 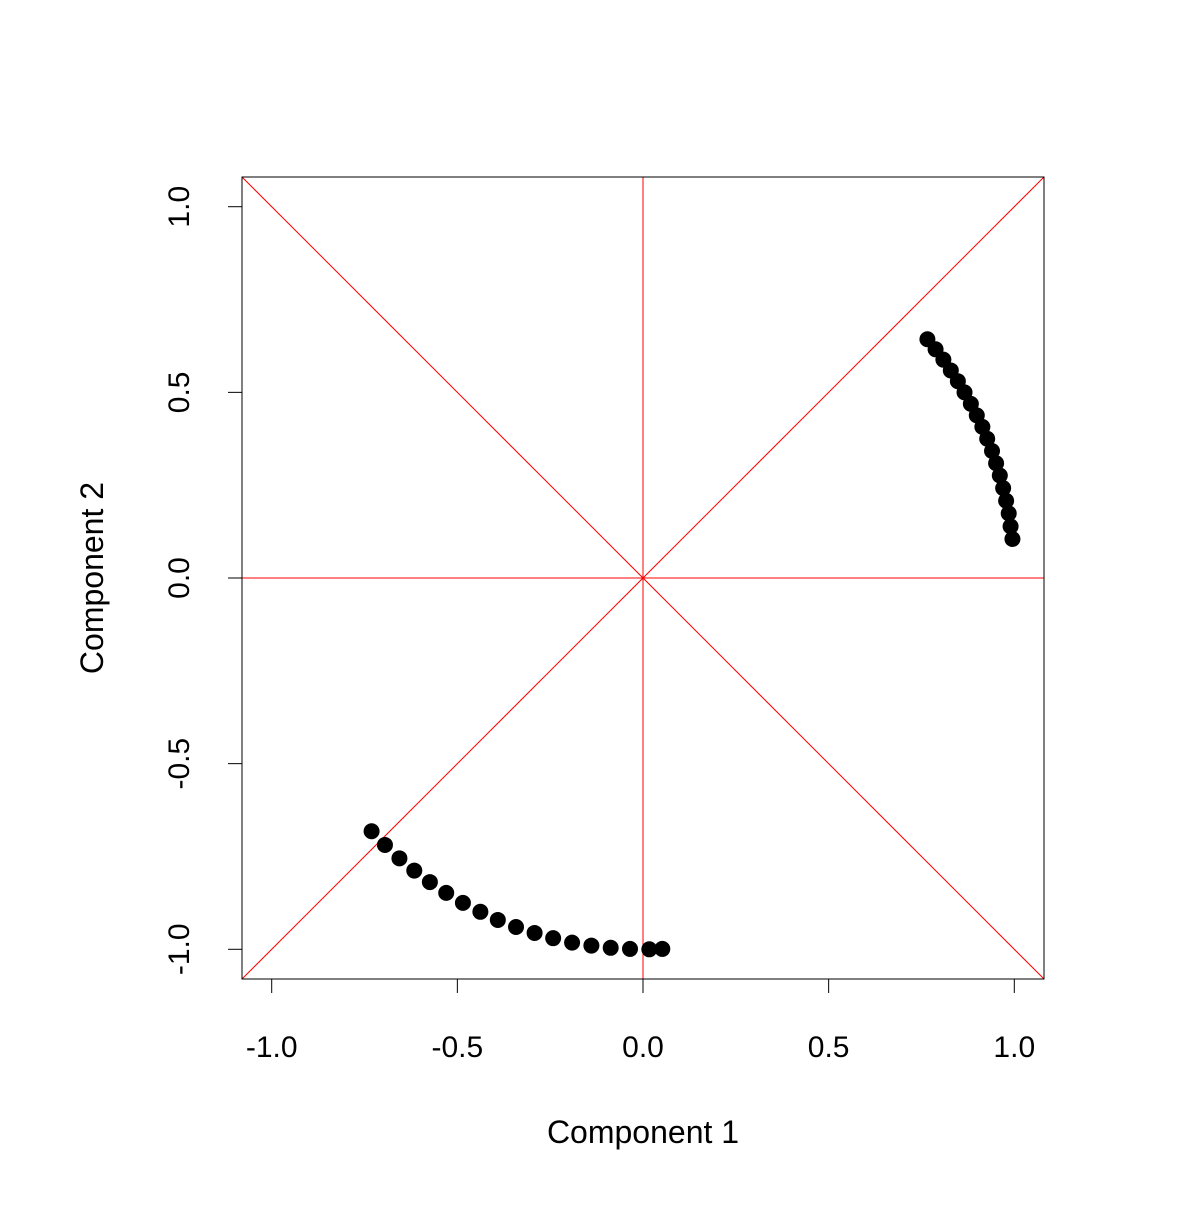 I want to click on x-tick-label: 1.0, so click(x=1014, y=1047).